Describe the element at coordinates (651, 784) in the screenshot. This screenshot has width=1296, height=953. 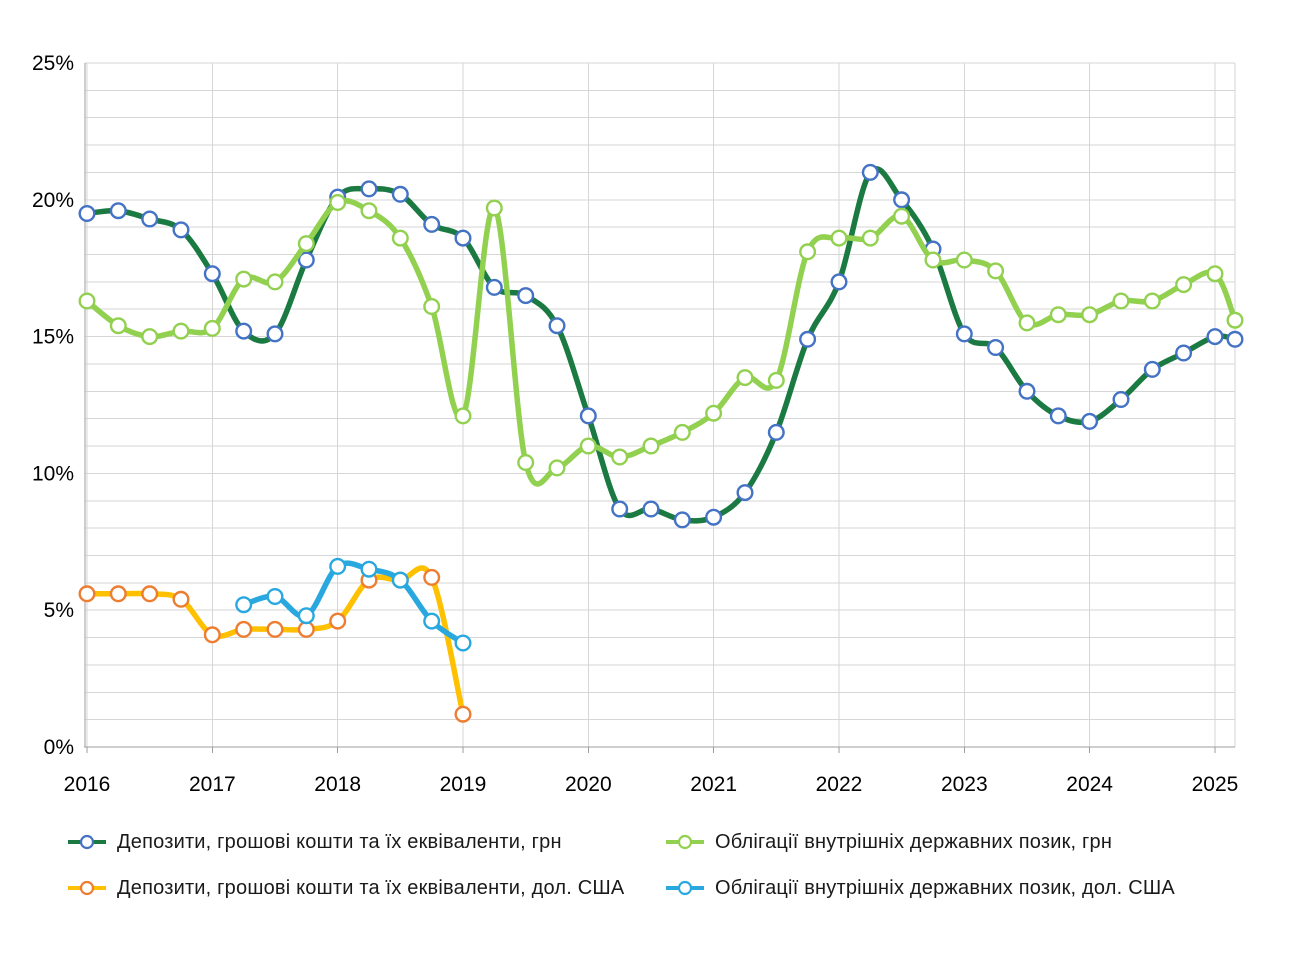
I see `x-axis-labels: 2016 2017 2018 2019 2020 2021 2022 2023 2024 2025` at that location.